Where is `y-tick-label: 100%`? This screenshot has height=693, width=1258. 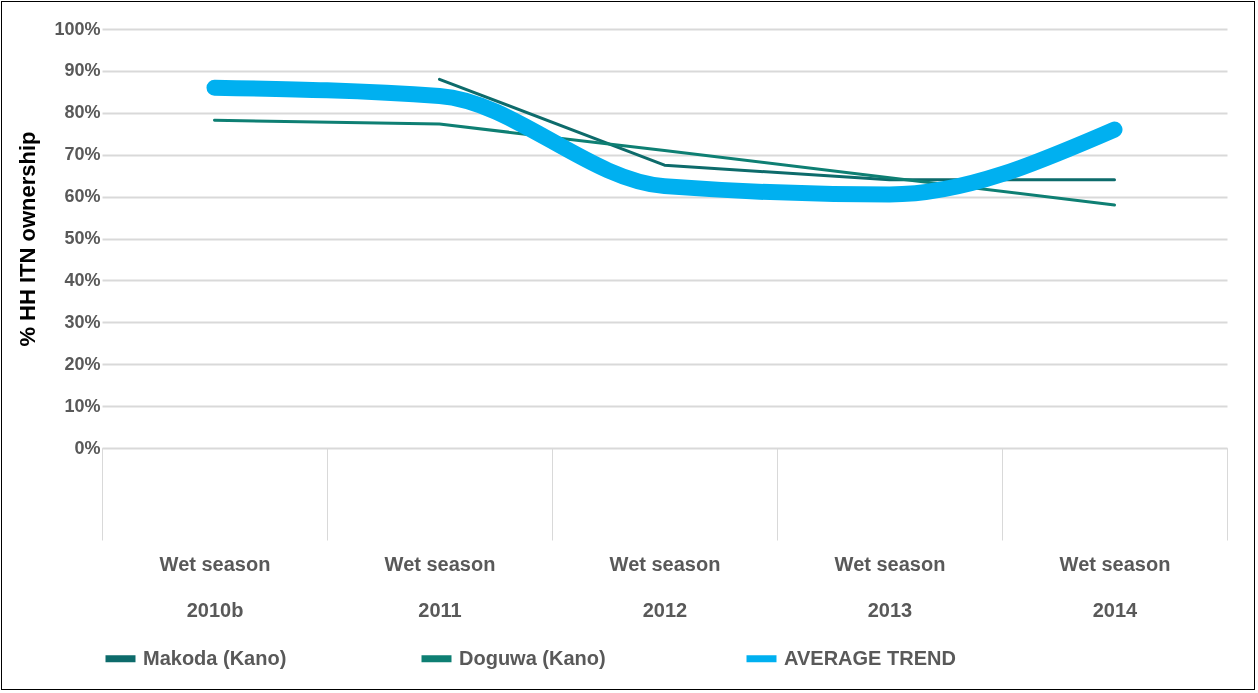 y-tick-label: 100% is located at coordinates (77, 28).